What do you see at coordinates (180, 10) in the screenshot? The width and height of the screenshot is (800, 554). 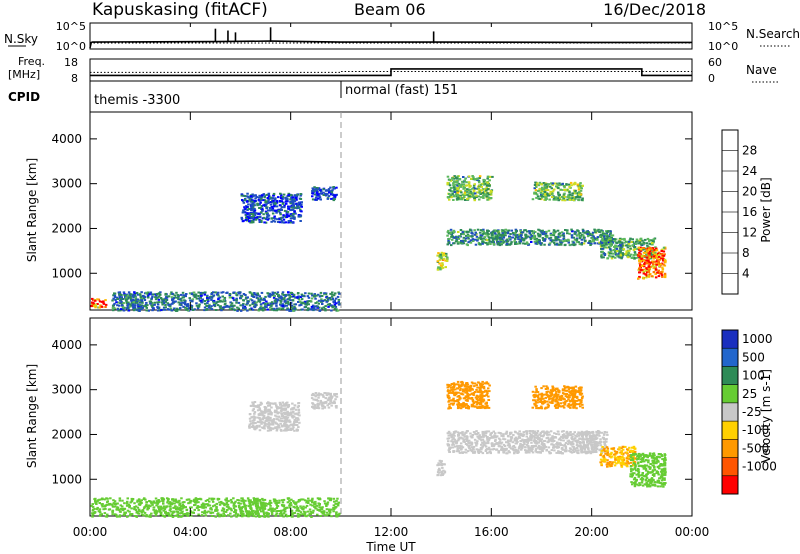 I see `station-title: Kapuskasing (fitACF)` at bounding box center [180, 10].